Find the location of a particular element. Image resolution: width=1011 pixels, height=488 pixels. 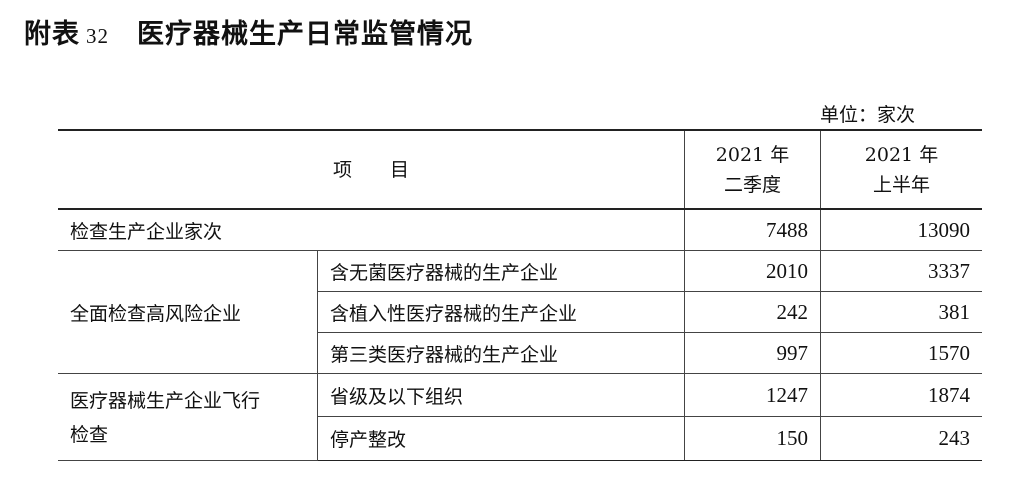

cell-h1: 13090 is located at coordinates (901, 229).